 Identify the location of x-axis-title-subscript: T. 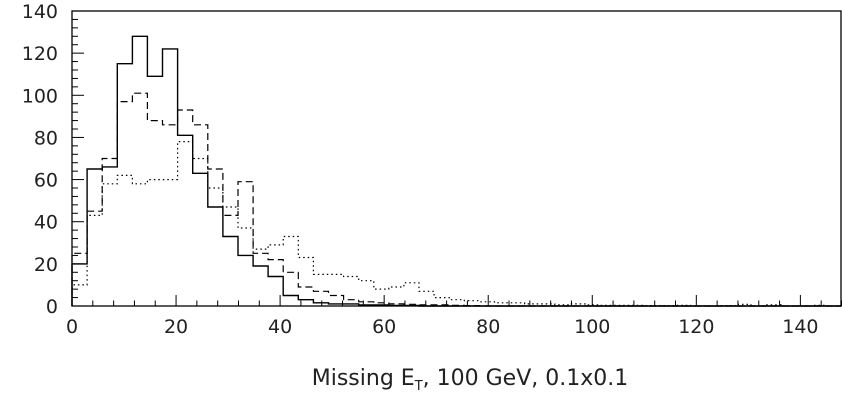
(418, 386).